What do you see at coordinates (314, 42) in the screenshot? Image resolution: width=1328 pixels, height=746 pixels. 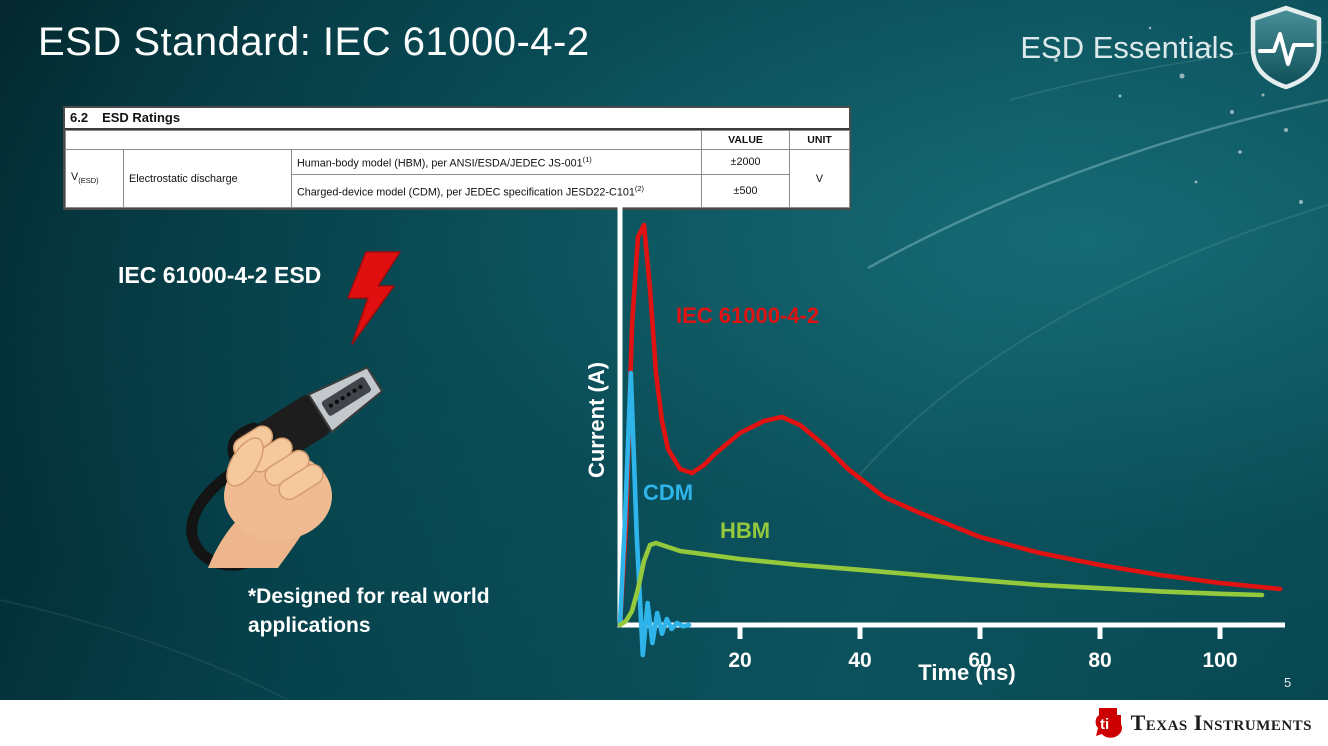 I see `page-title: ESD Standard: IEC 61000-4-2` at bounding box center [314, 42].